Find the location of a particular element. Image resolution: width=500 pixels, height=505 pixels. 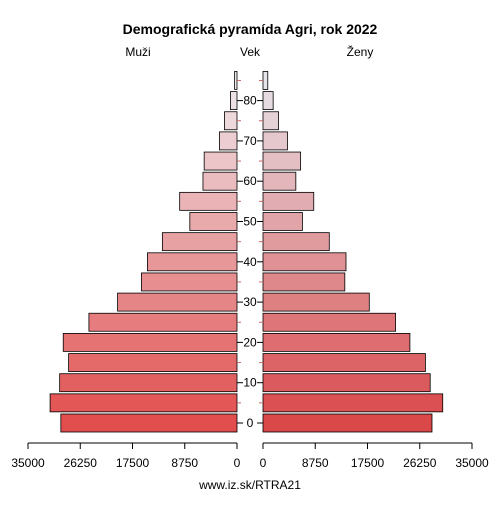

age-axis-label: Vek is located at coordinates (250, 52).